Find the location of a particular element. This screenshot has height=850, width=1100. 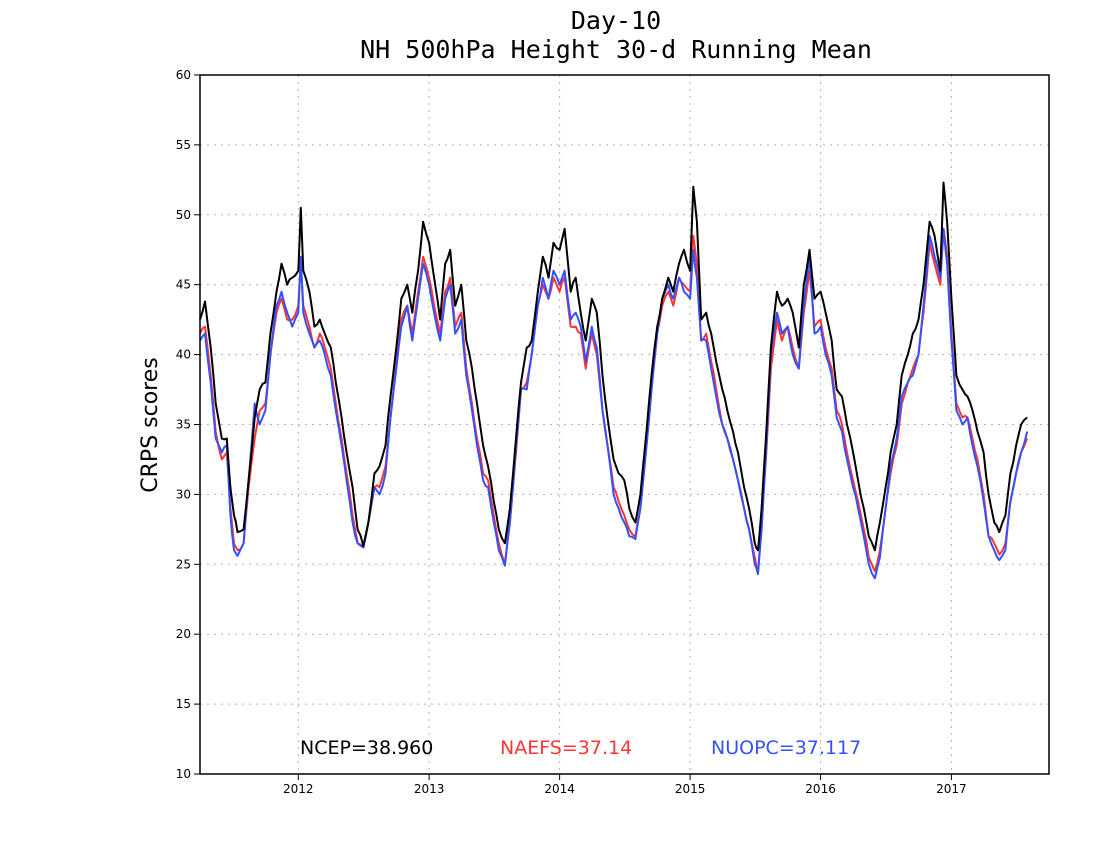

x-tick-label: 2015 is located at coordinates (690, 789).